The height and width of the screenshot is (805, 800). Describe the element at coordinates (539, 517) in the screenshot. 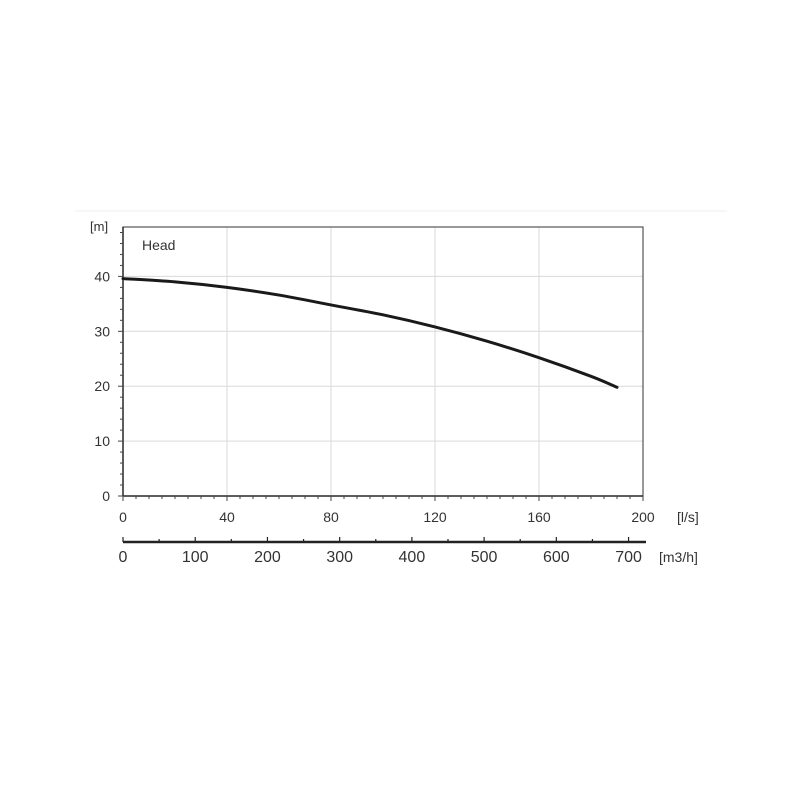

I see `x-tick-label: 160` at that location.